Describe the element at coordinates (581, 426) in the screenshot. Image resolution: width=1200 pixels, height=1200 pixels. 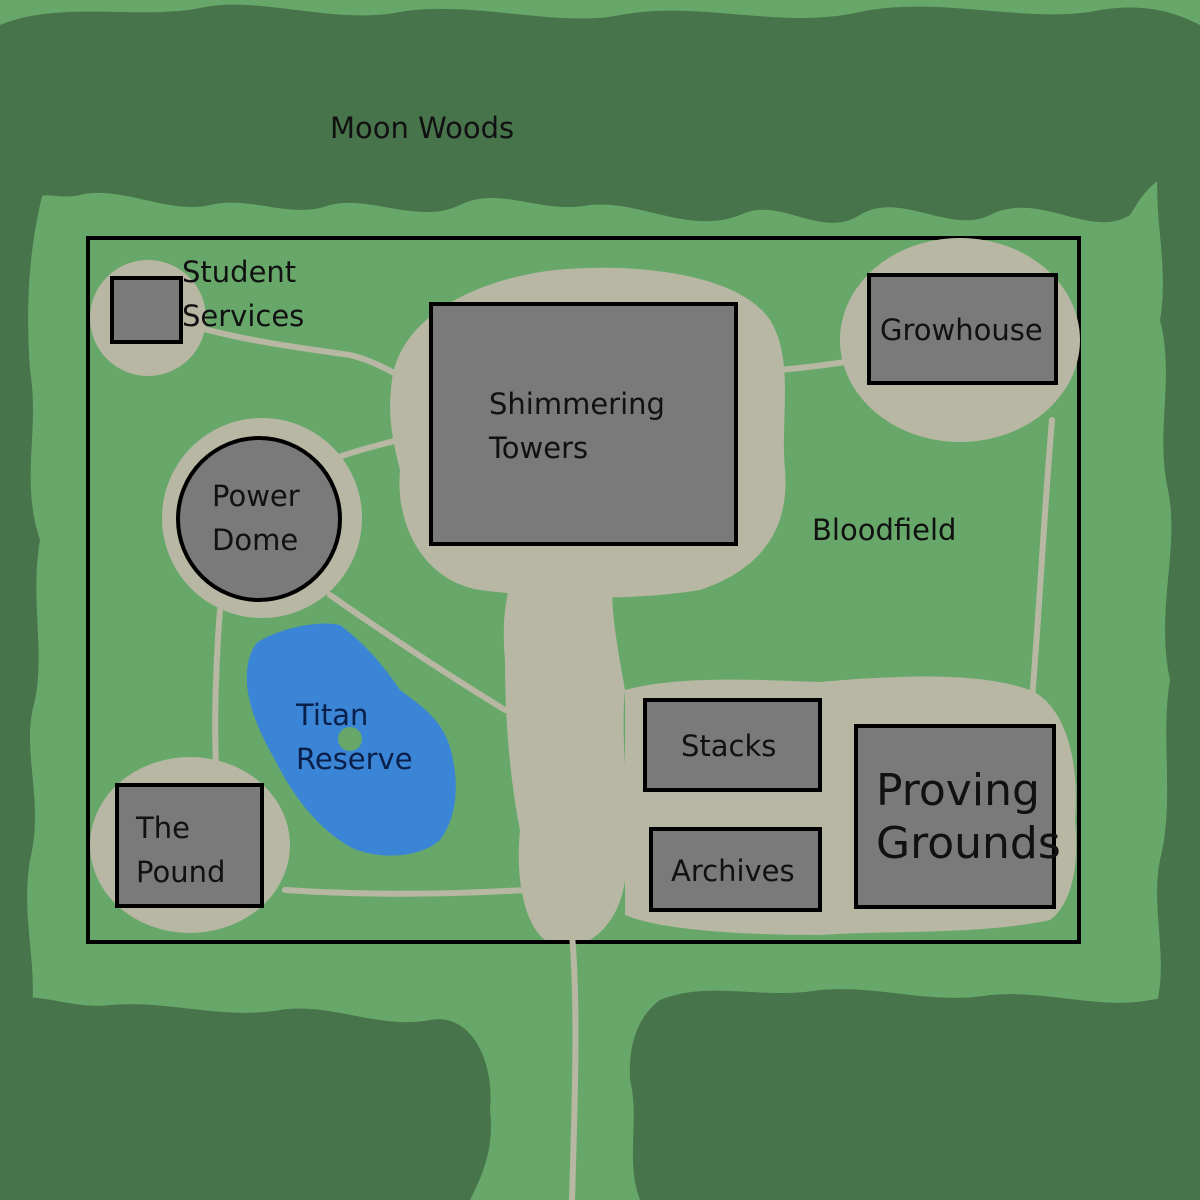
I see `label-shimmering-towers: Shimmering Towers` at that location.